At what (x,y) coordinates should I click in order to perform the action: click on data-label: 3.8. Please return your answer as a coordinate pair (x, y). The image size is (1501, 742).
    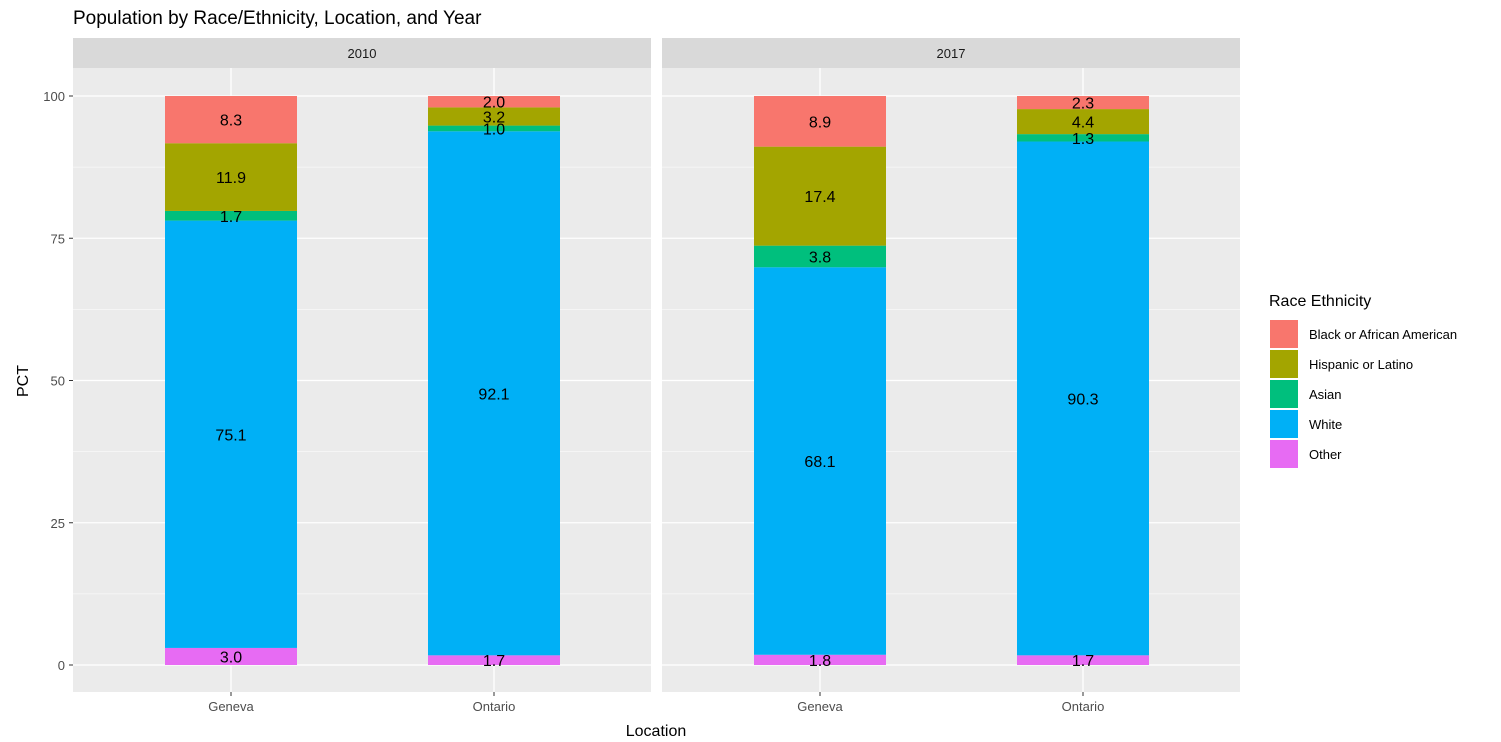
    Looking at the image, I should click on (820, 257).